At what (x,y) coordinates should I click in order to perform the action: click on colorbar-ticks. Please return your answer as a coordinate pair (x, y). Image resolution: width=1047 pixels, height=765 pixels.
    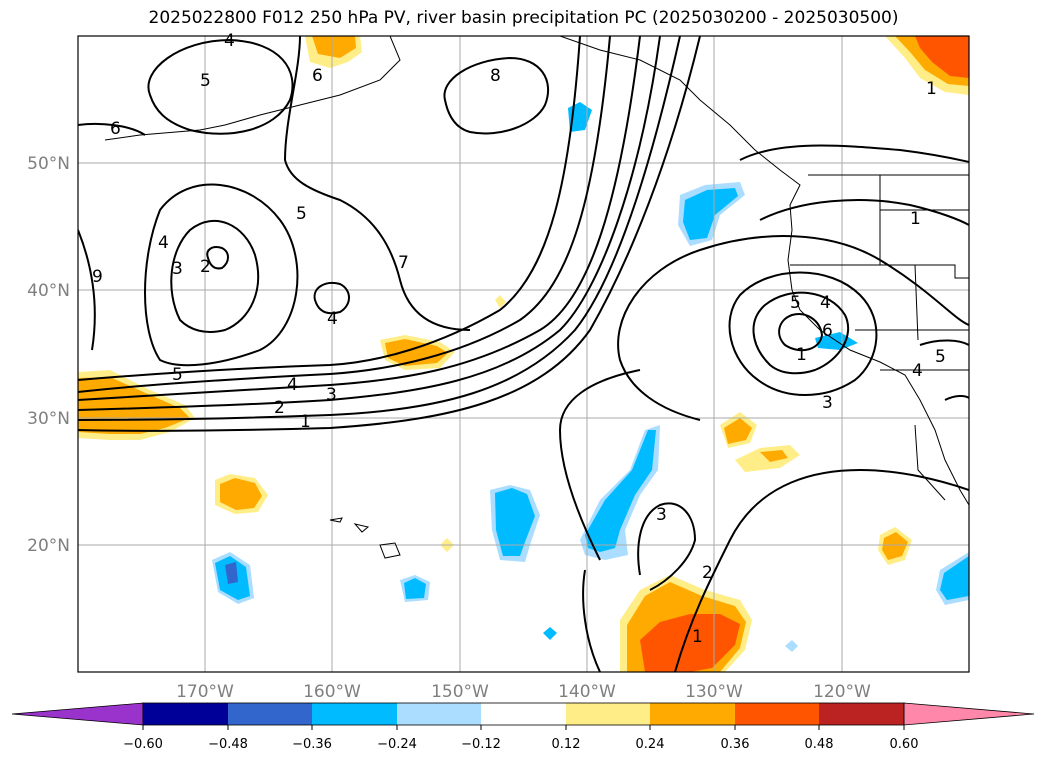
    Looking at the image, I should click on (523, 727).